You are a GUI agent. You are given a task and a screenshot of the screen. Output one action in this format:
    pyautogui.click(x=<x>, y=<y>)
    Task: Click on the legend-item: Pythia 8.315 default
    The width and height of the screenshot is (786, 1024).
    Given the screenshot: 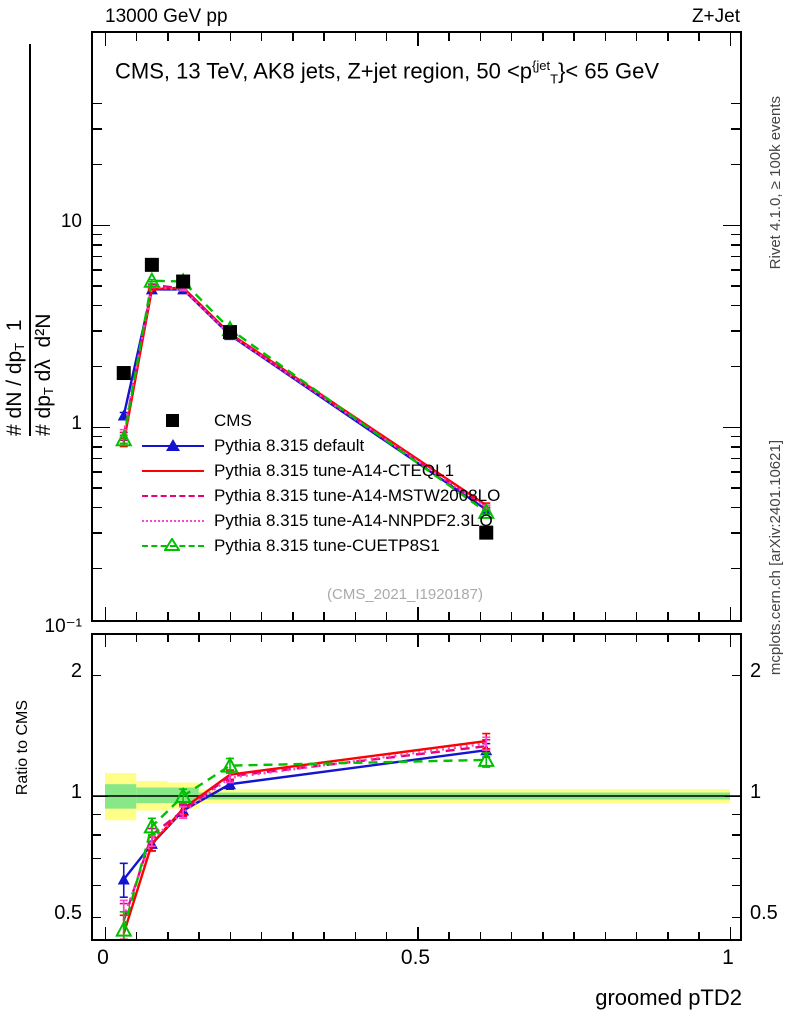 What is the action you would take?
    pyautogui.click(x=321, y=445)
    